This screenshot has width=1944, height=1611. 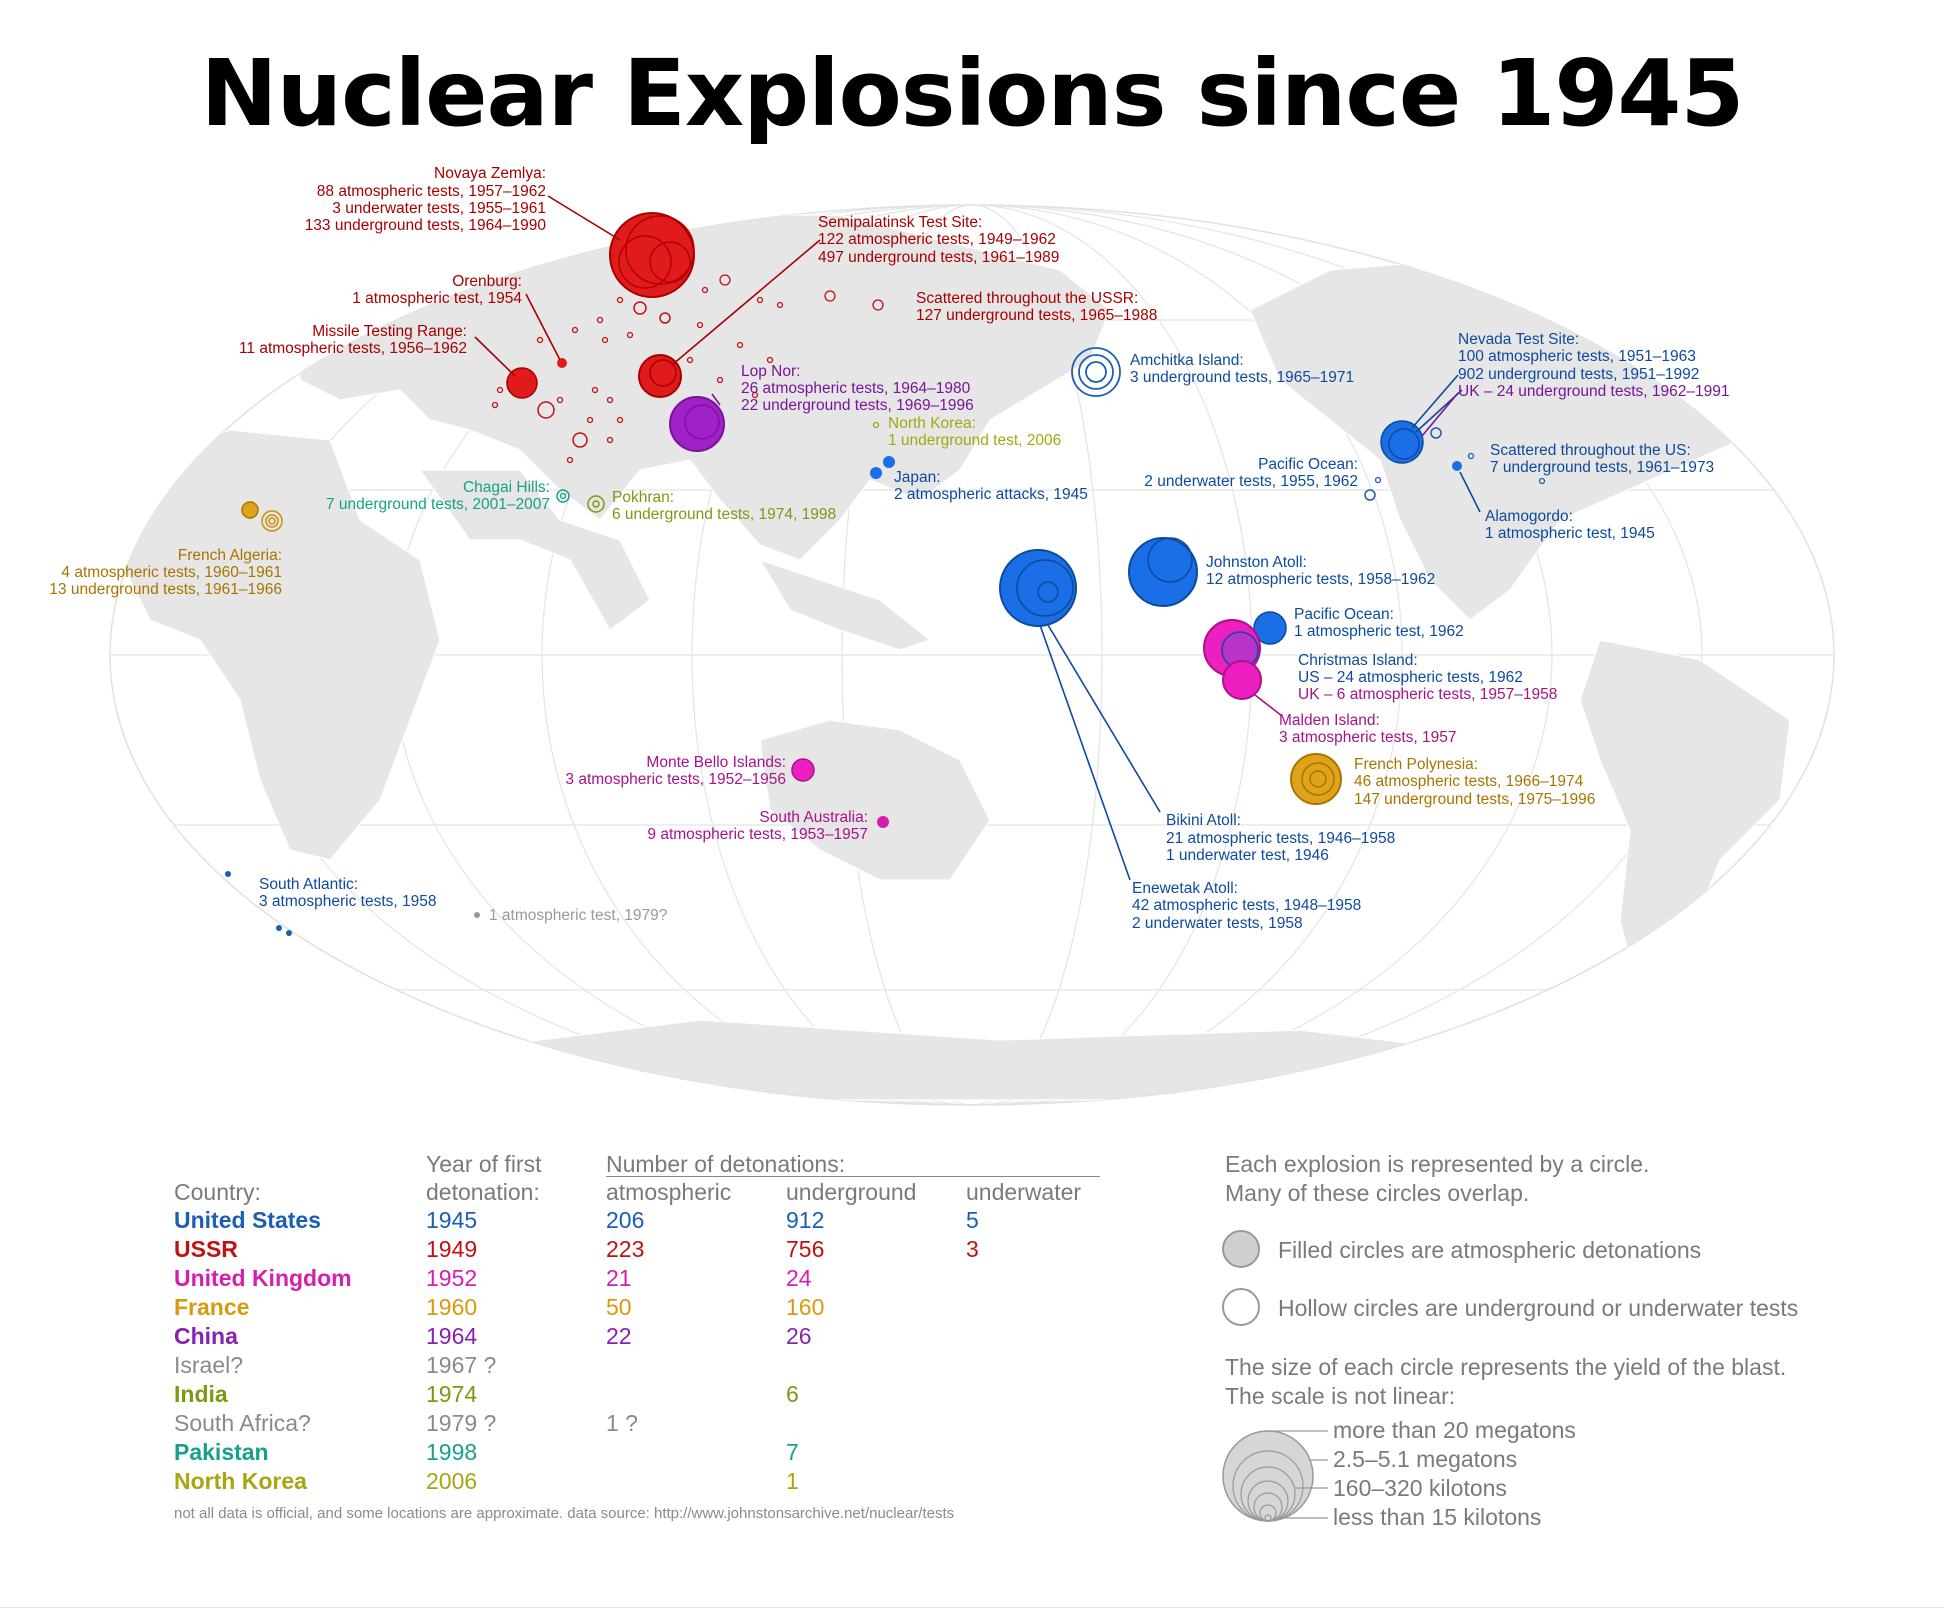 I want to click on site-bikini-enewetak, so click(x=1038, y=588).